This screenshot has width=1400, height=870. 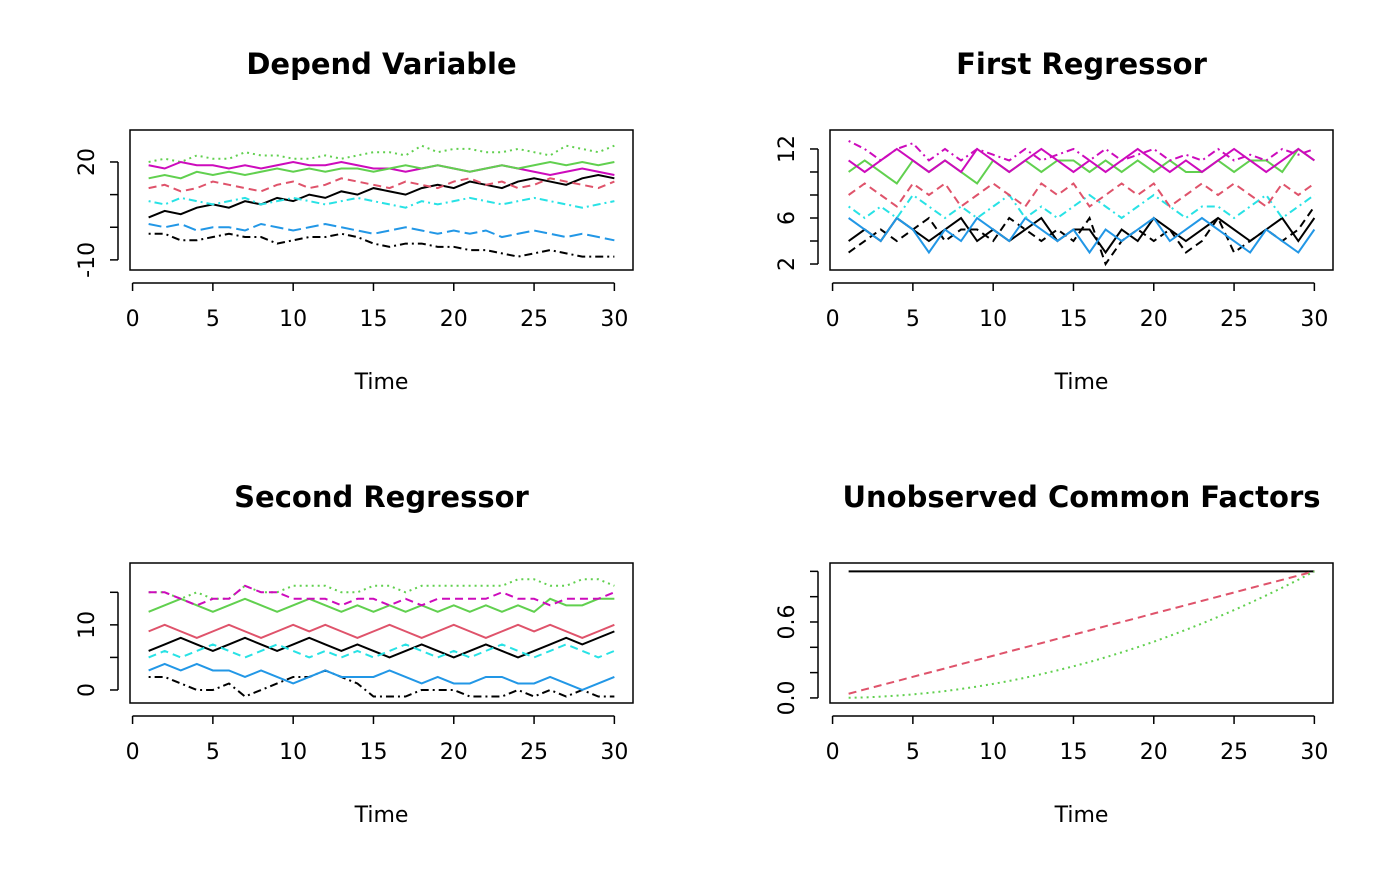 What do you see at coordinates (787, 218) in the screenshot?
I see `y-tick-label: 6` at bounding box center [787, 218].